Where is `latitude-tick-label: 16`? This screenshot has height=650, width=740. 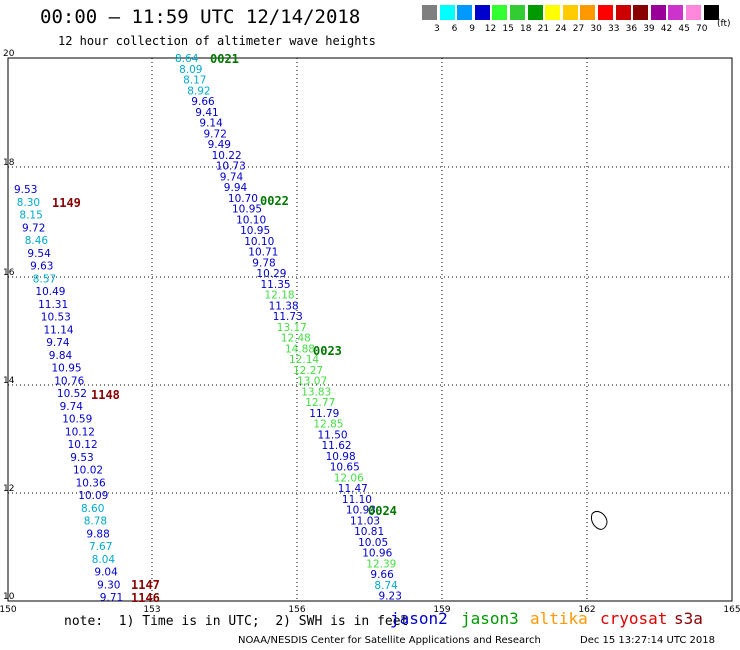
latitude-tick-label: 16 is located at coordinates (9, 273).